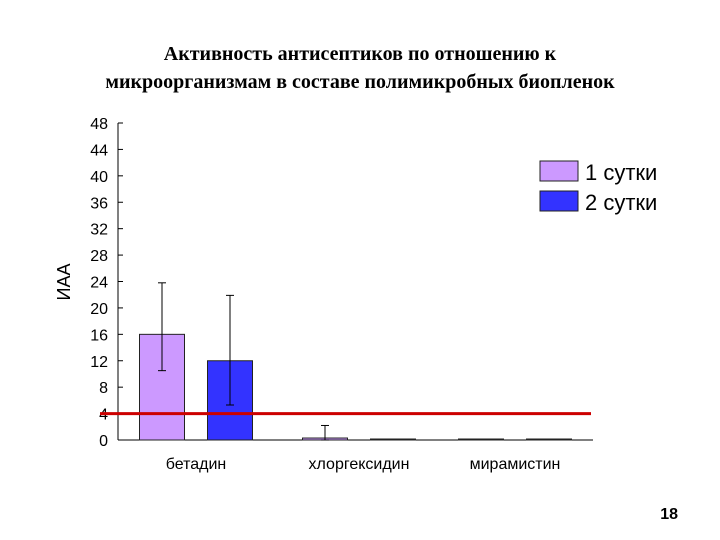 This screenshot has height=540, width=720. I want to click on y-tick-label: 20, so click(99, 309).